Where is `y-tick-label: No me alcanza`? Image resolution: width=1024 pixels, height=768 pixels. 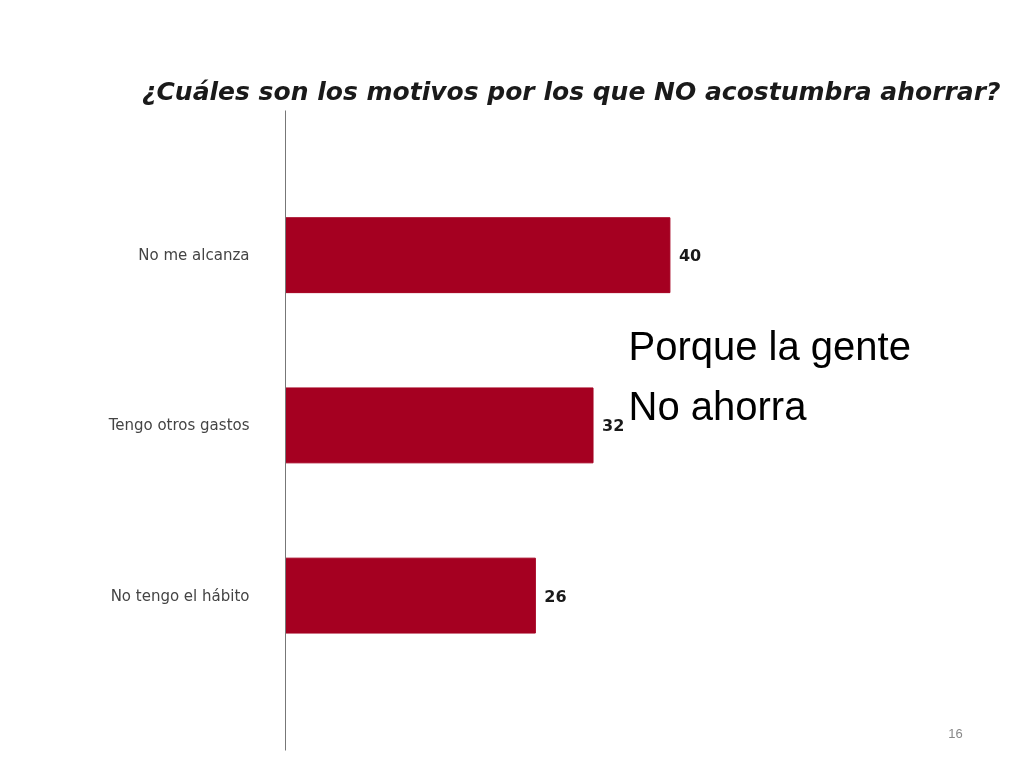
y-tick-label: No me alcanza is located at coordinates (194, 255).